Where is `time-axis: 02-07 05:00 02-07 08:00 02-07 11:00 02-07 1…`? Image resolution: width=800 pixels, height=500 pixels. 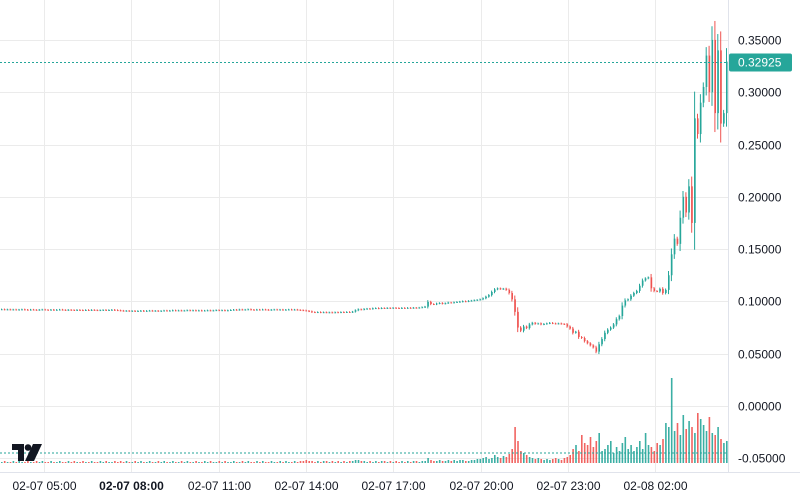
time-axis: 02-07 05:00 02-07 08:00 02-07 11:00 02-07 1… is located at coordinates (349, 486).